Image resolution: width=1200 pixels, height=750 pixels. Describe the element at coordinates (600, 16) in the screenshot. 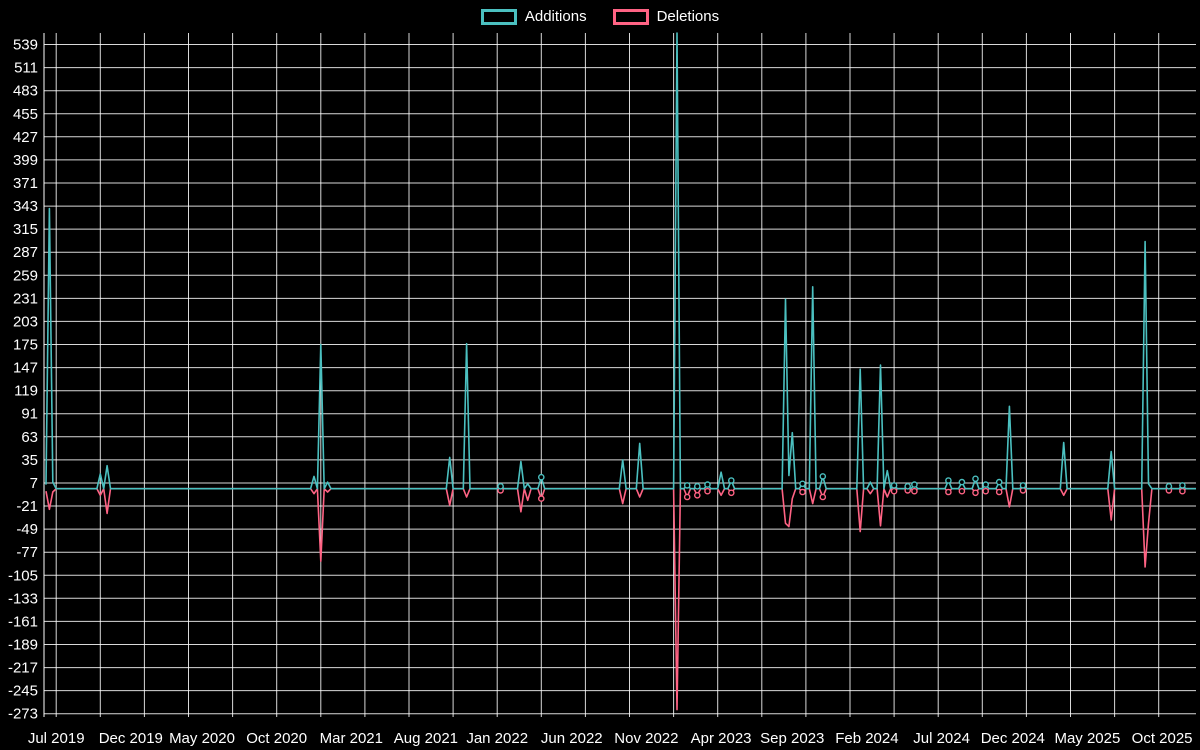

I see `chart-legend: Additions Deletions` at that location.